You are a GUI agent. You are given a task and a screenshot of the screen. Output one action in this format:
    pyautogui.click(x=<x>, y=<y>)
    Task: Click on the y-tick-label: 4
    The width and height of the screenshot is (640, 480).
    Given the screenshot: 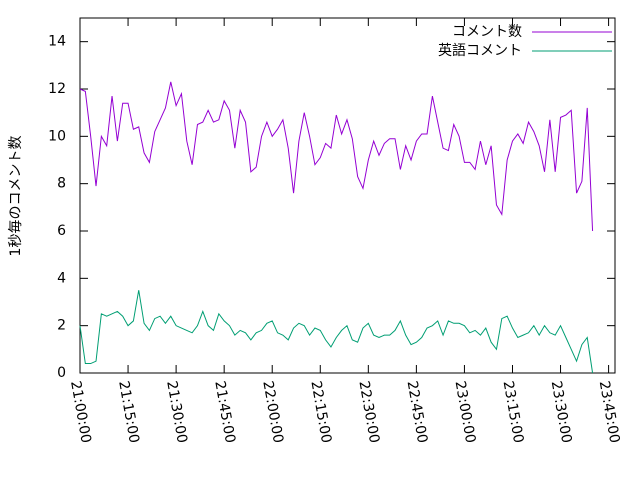 What is the action you would take?
    pyautogui.click(x=61, y=278)
    